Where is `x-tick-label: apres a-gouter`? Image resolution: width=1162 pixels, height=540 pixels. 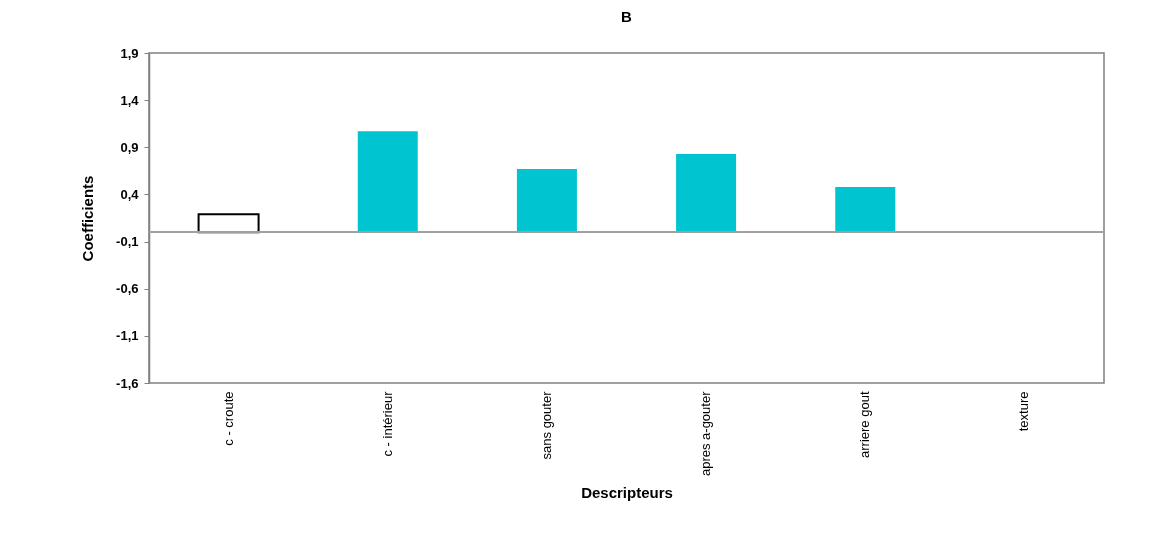 x-tick-label: apres a-gouter is located at coordinates (706, 433).